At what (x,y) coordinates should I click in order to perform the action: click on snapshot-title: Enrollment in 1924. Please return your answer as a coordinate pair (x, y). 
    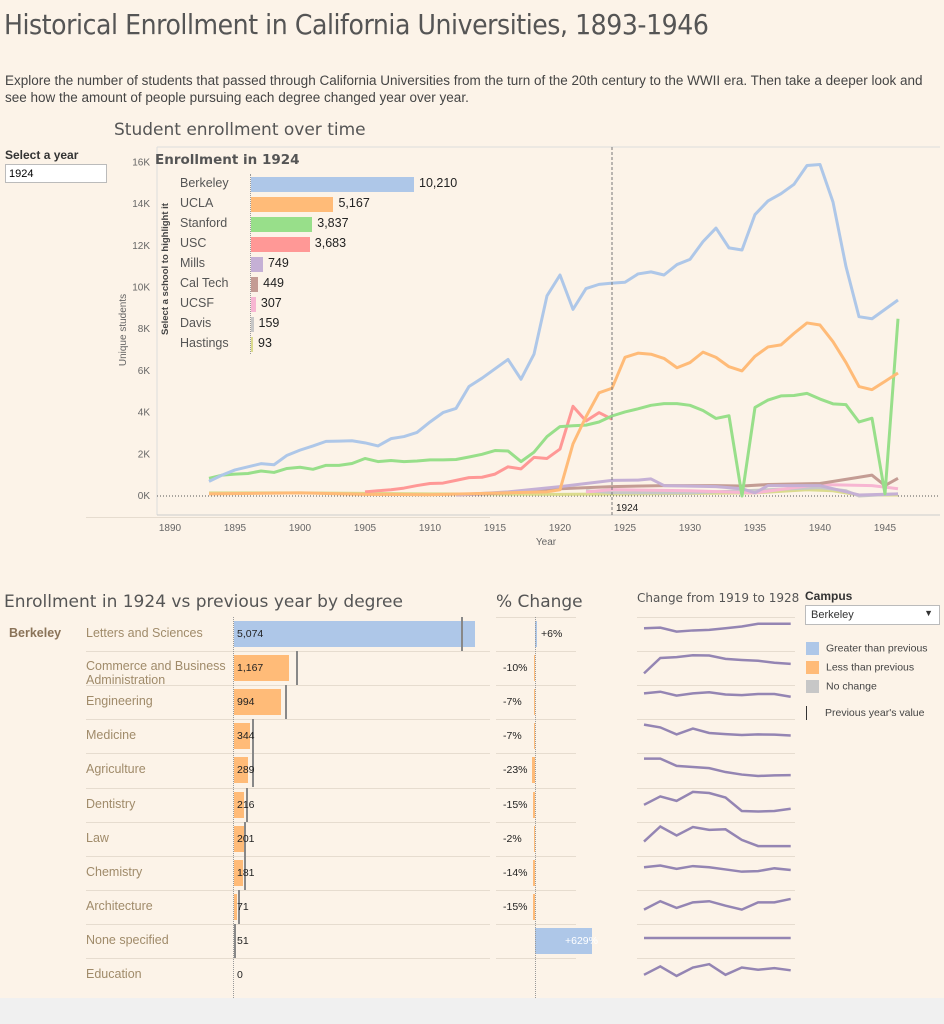
    Looking at the image, I should click on (227, 160).